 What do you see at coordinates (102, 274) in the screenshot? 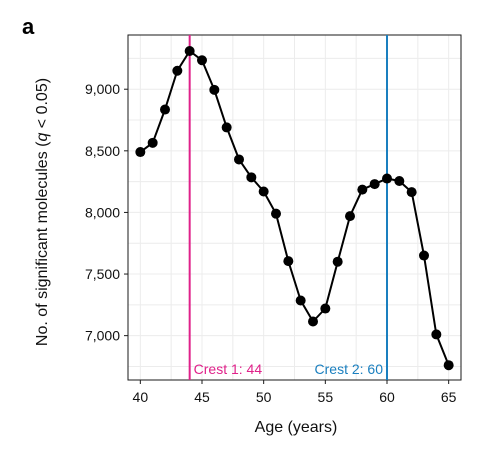
I see `y-tick-label: 7,500` at bounding box center [102, 274].